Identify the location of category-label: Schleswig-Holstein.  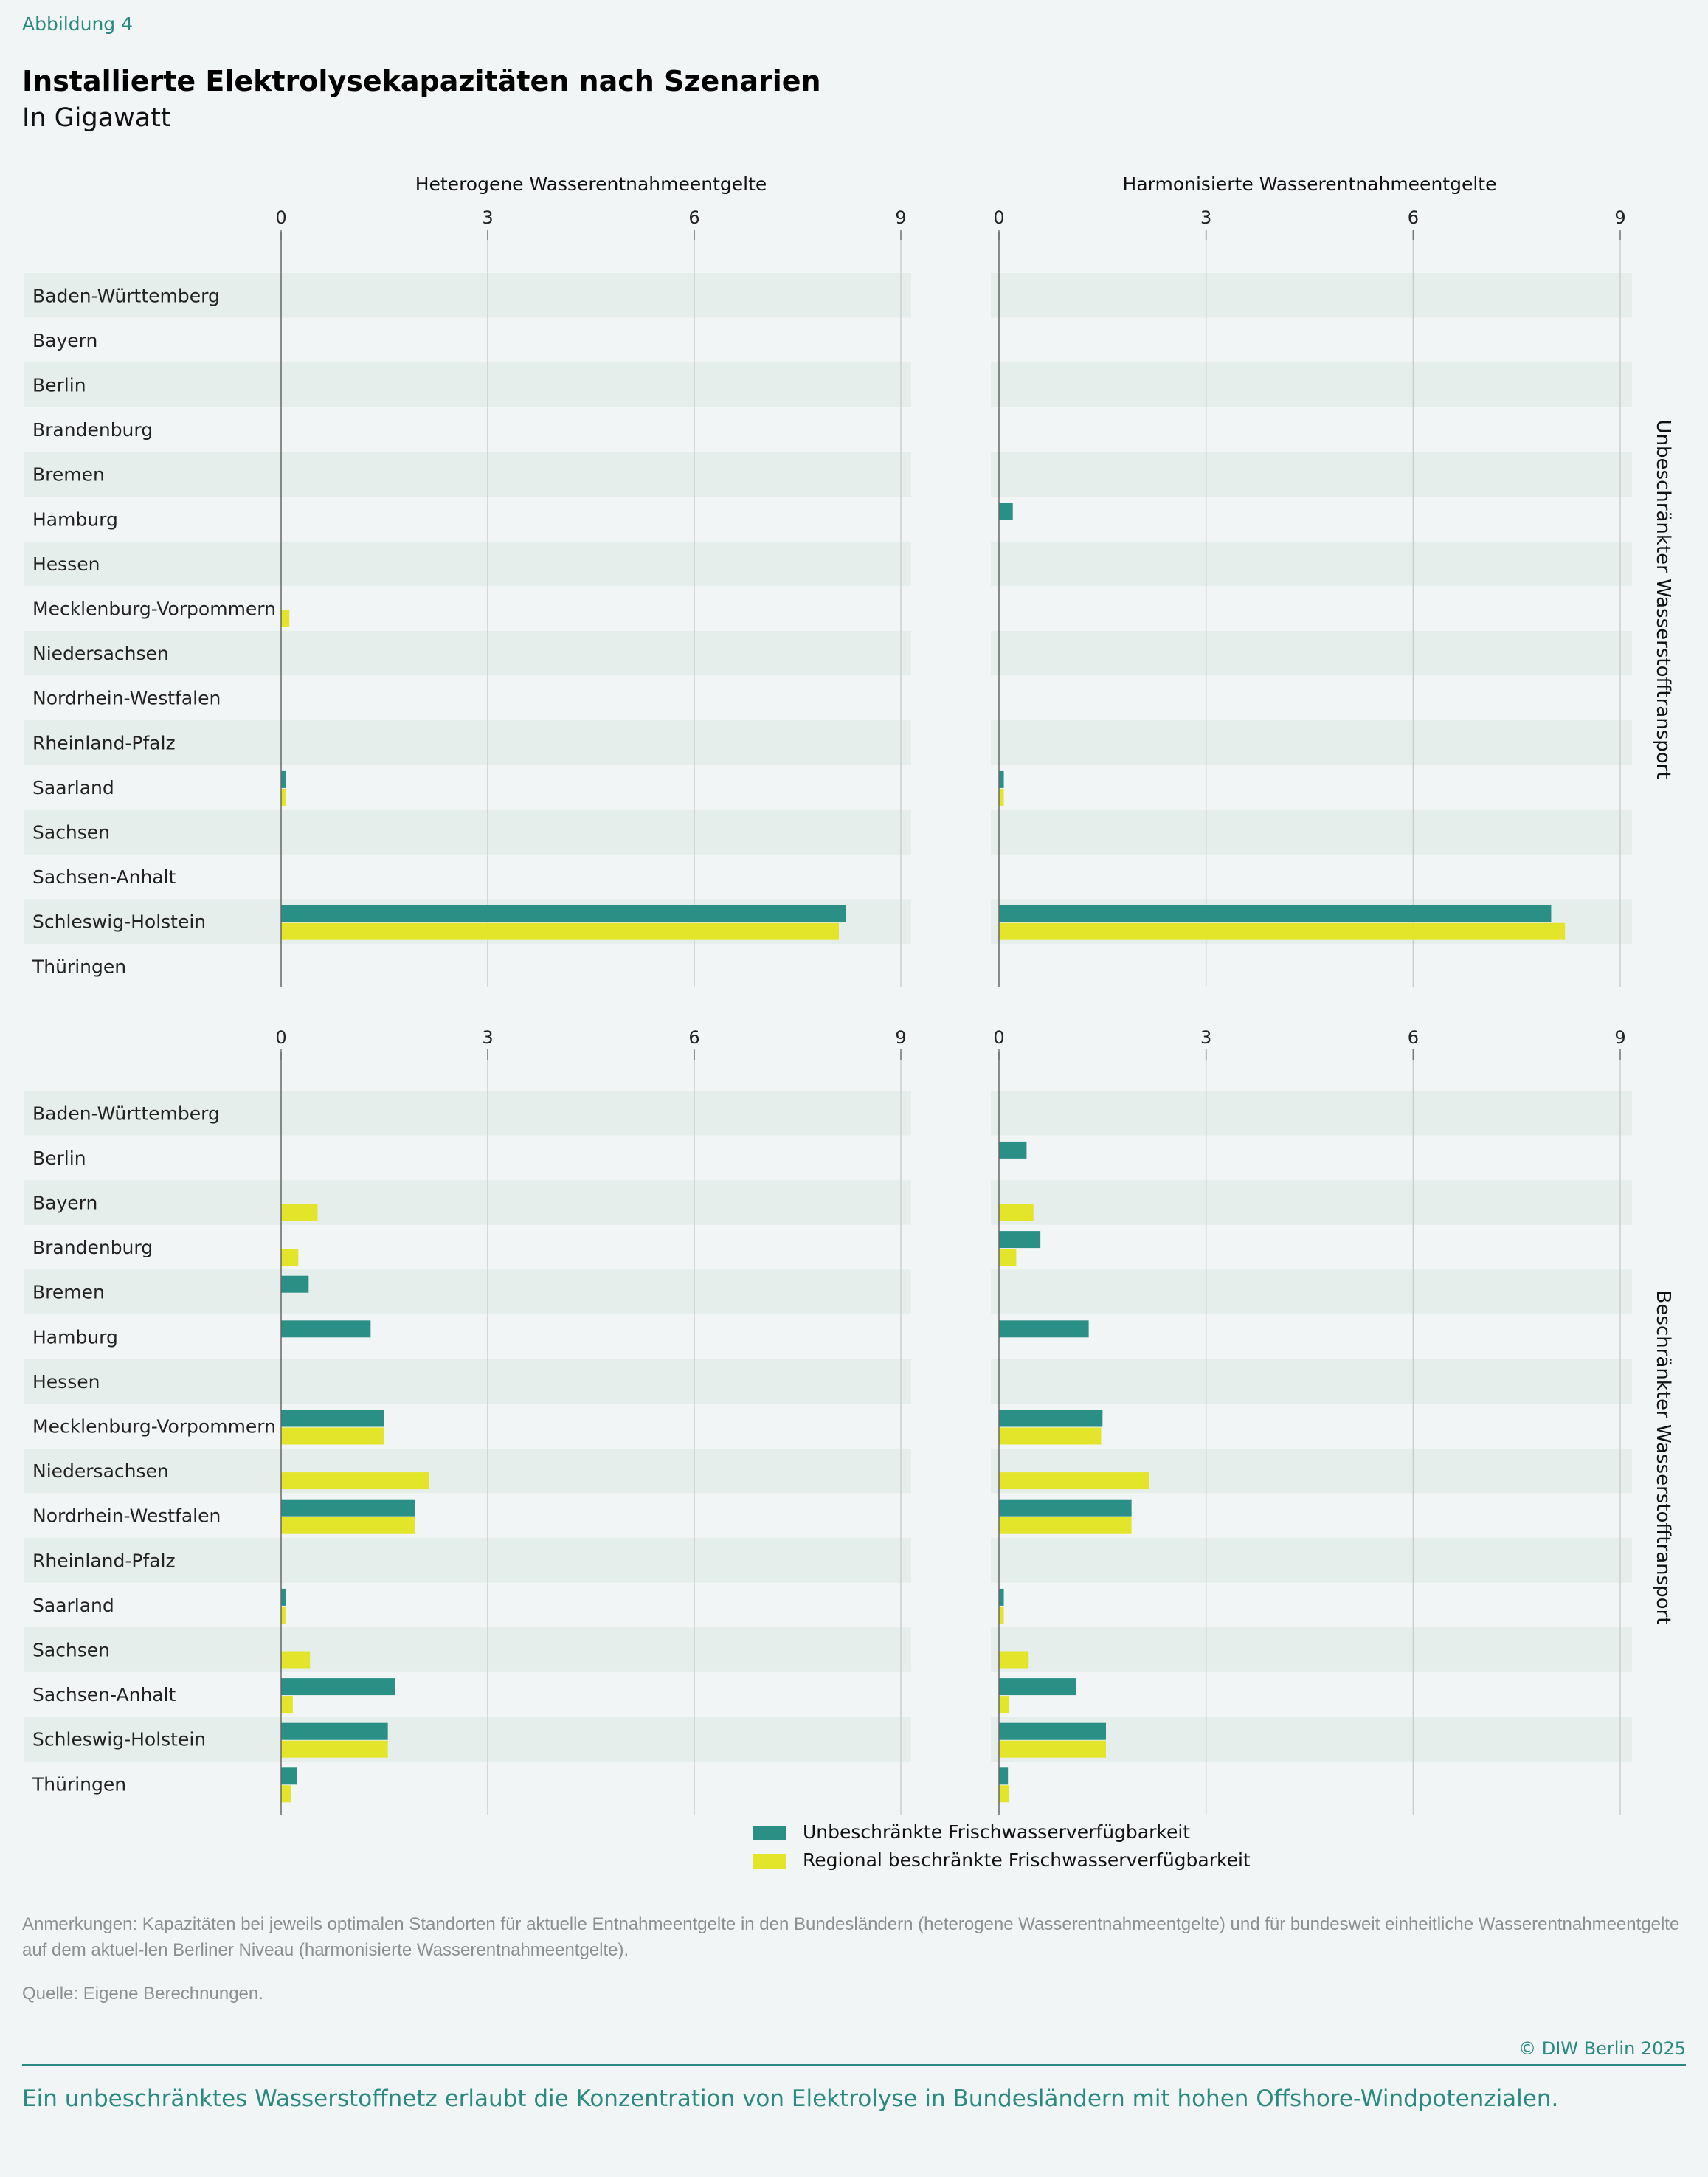
(119, 922).